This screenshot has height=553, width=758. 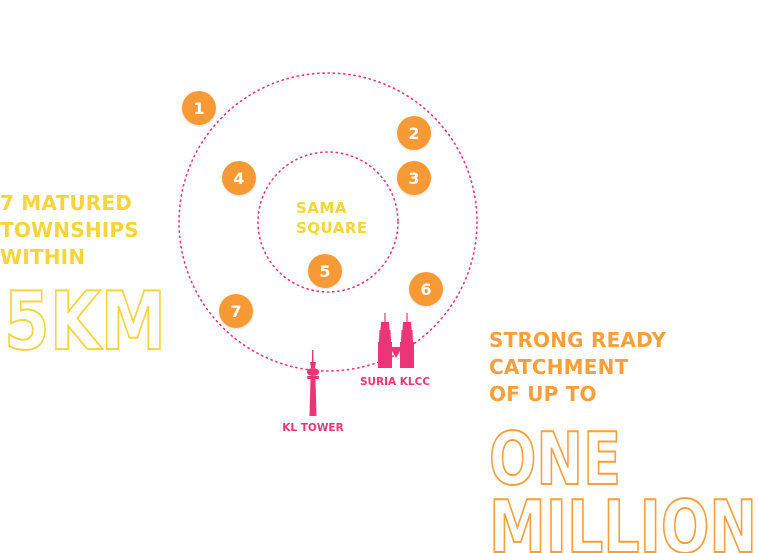 I want to click on left-heading-line3: WITHIN, so click(x=43, y=257).